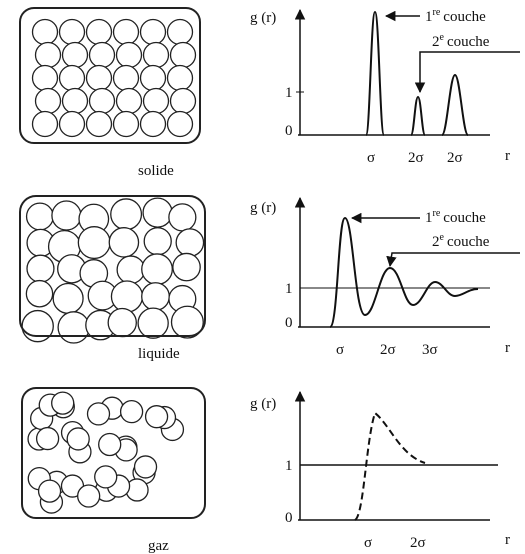 Image resolution: width=525 pixels, height=554 pixels. Describe the element at coordinates (156, 171) in the screenshot. I see `panel-label: solide` at that location.